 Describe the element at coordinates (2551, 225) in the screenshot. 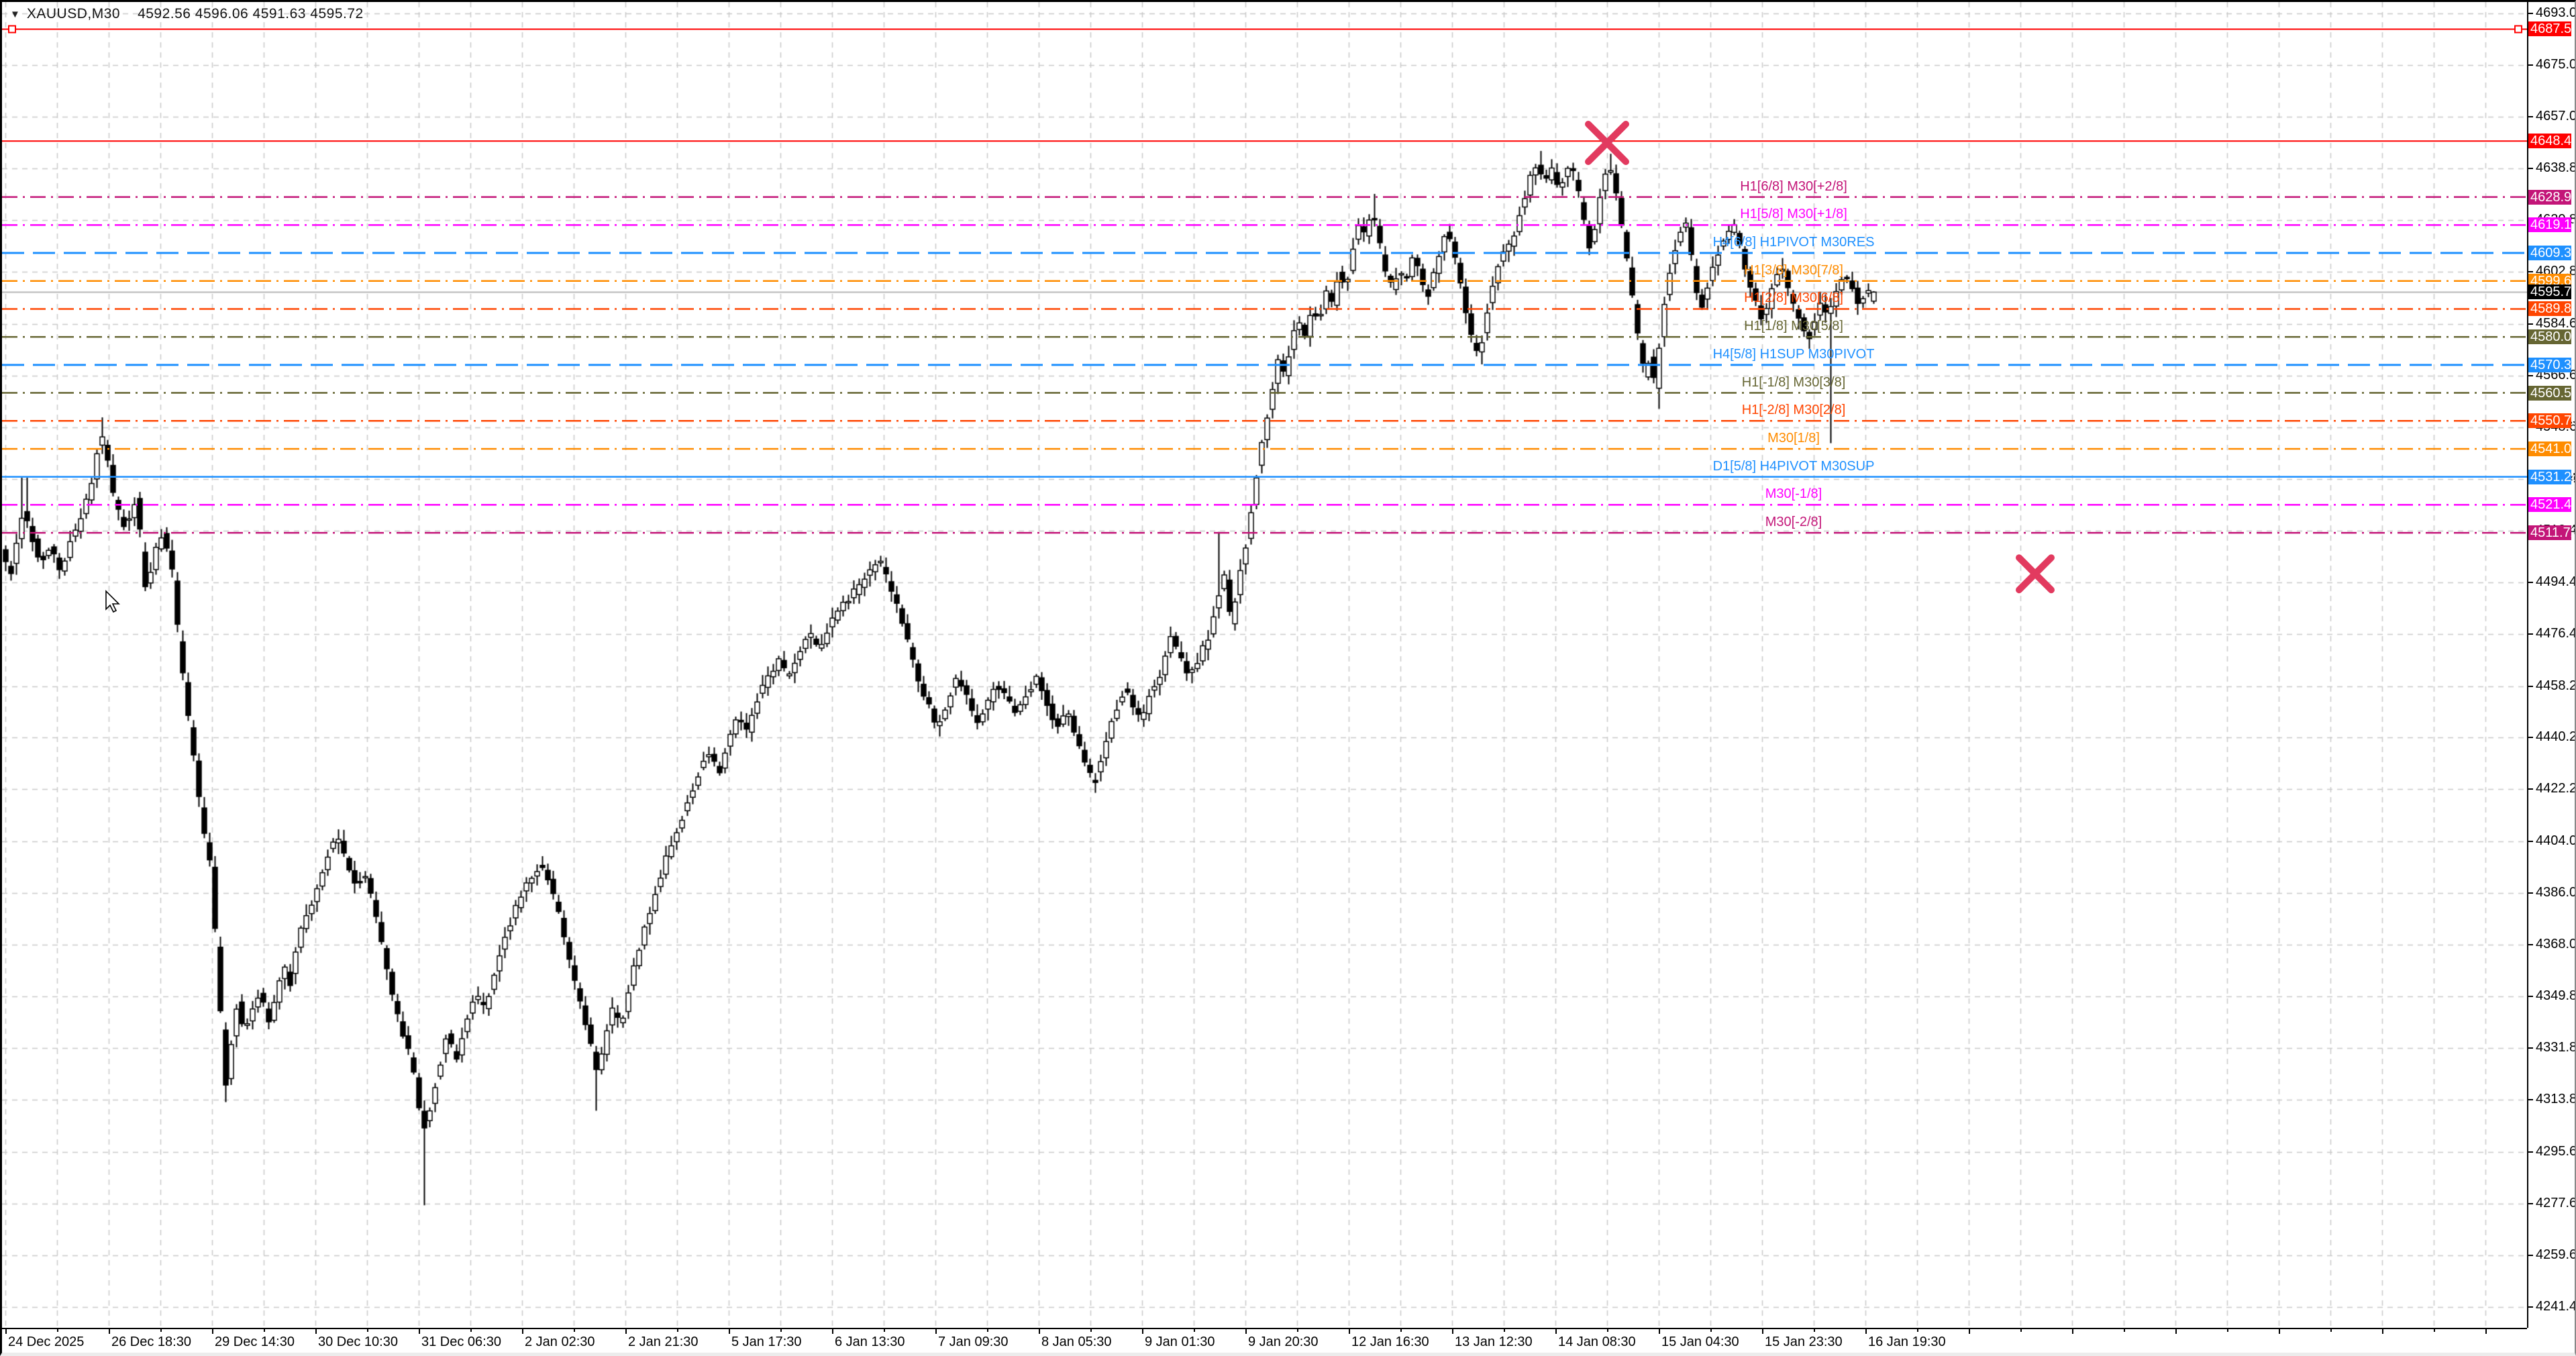

I see `price-tag: 4619.14` at that location.